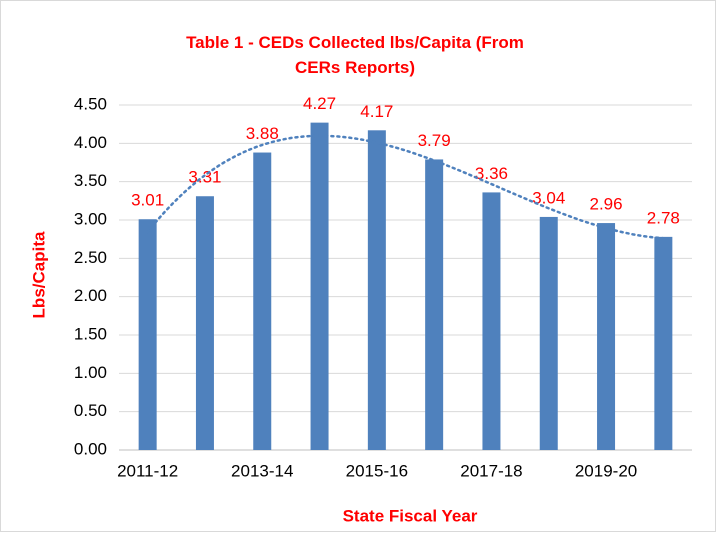  What do you see at coordinates (90, 448) in the screenshot?
I see `y-tick-label: 0.00` at bounding box center [90, 448].